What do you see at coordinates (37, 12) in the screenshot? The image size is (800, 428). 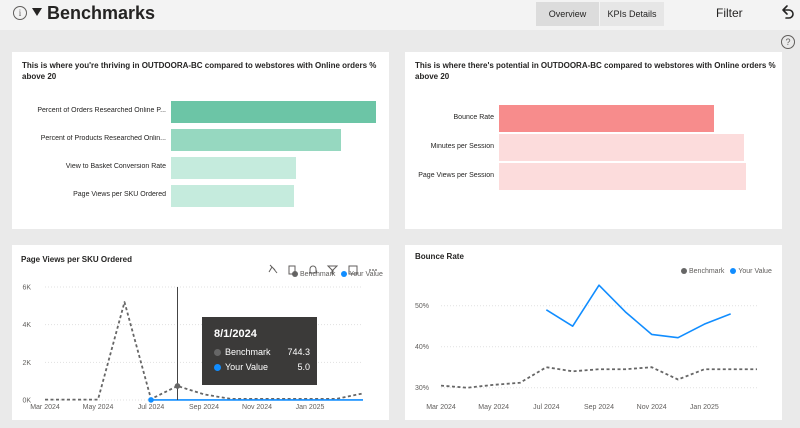 I see `caret-down-icon` at bounding box center [37, 12].